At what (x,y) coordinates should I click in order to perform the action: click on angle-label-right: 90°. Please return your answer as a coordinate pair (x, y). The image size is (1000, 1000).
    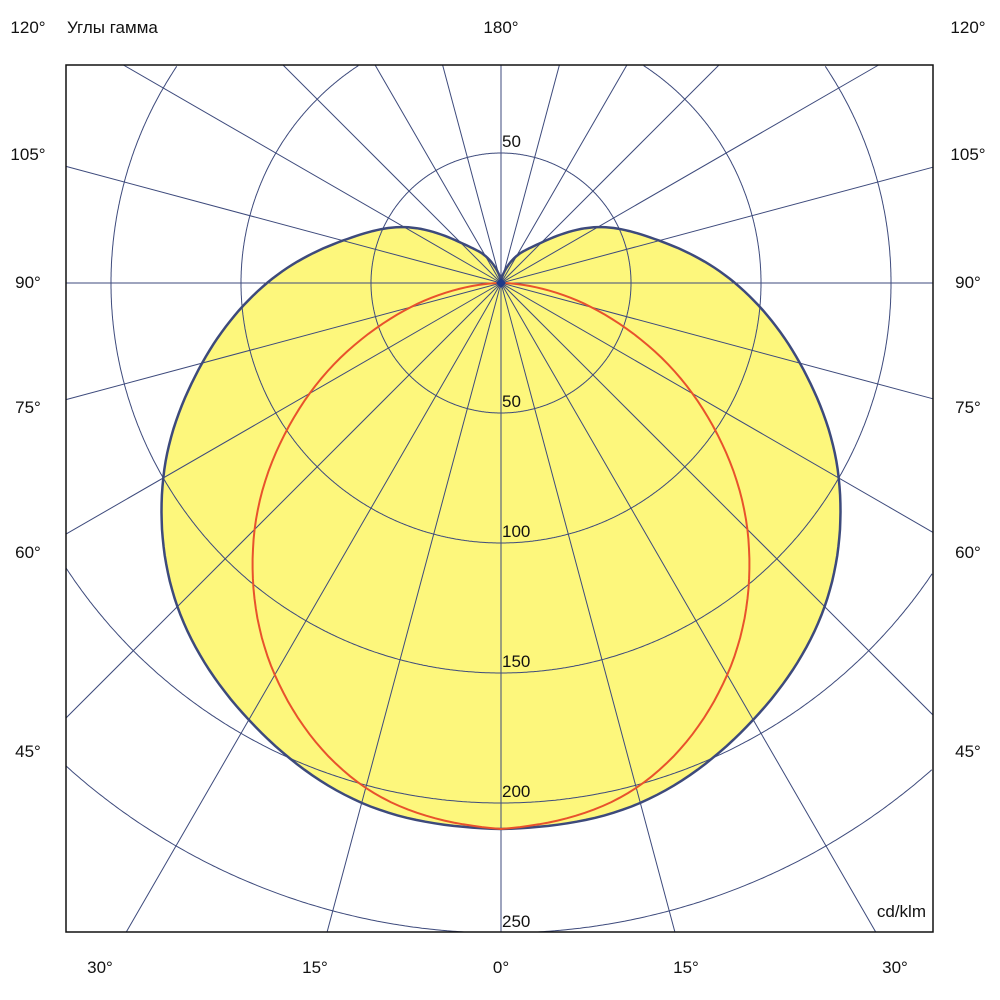
    Looking at the image, I should click on (968, 282).